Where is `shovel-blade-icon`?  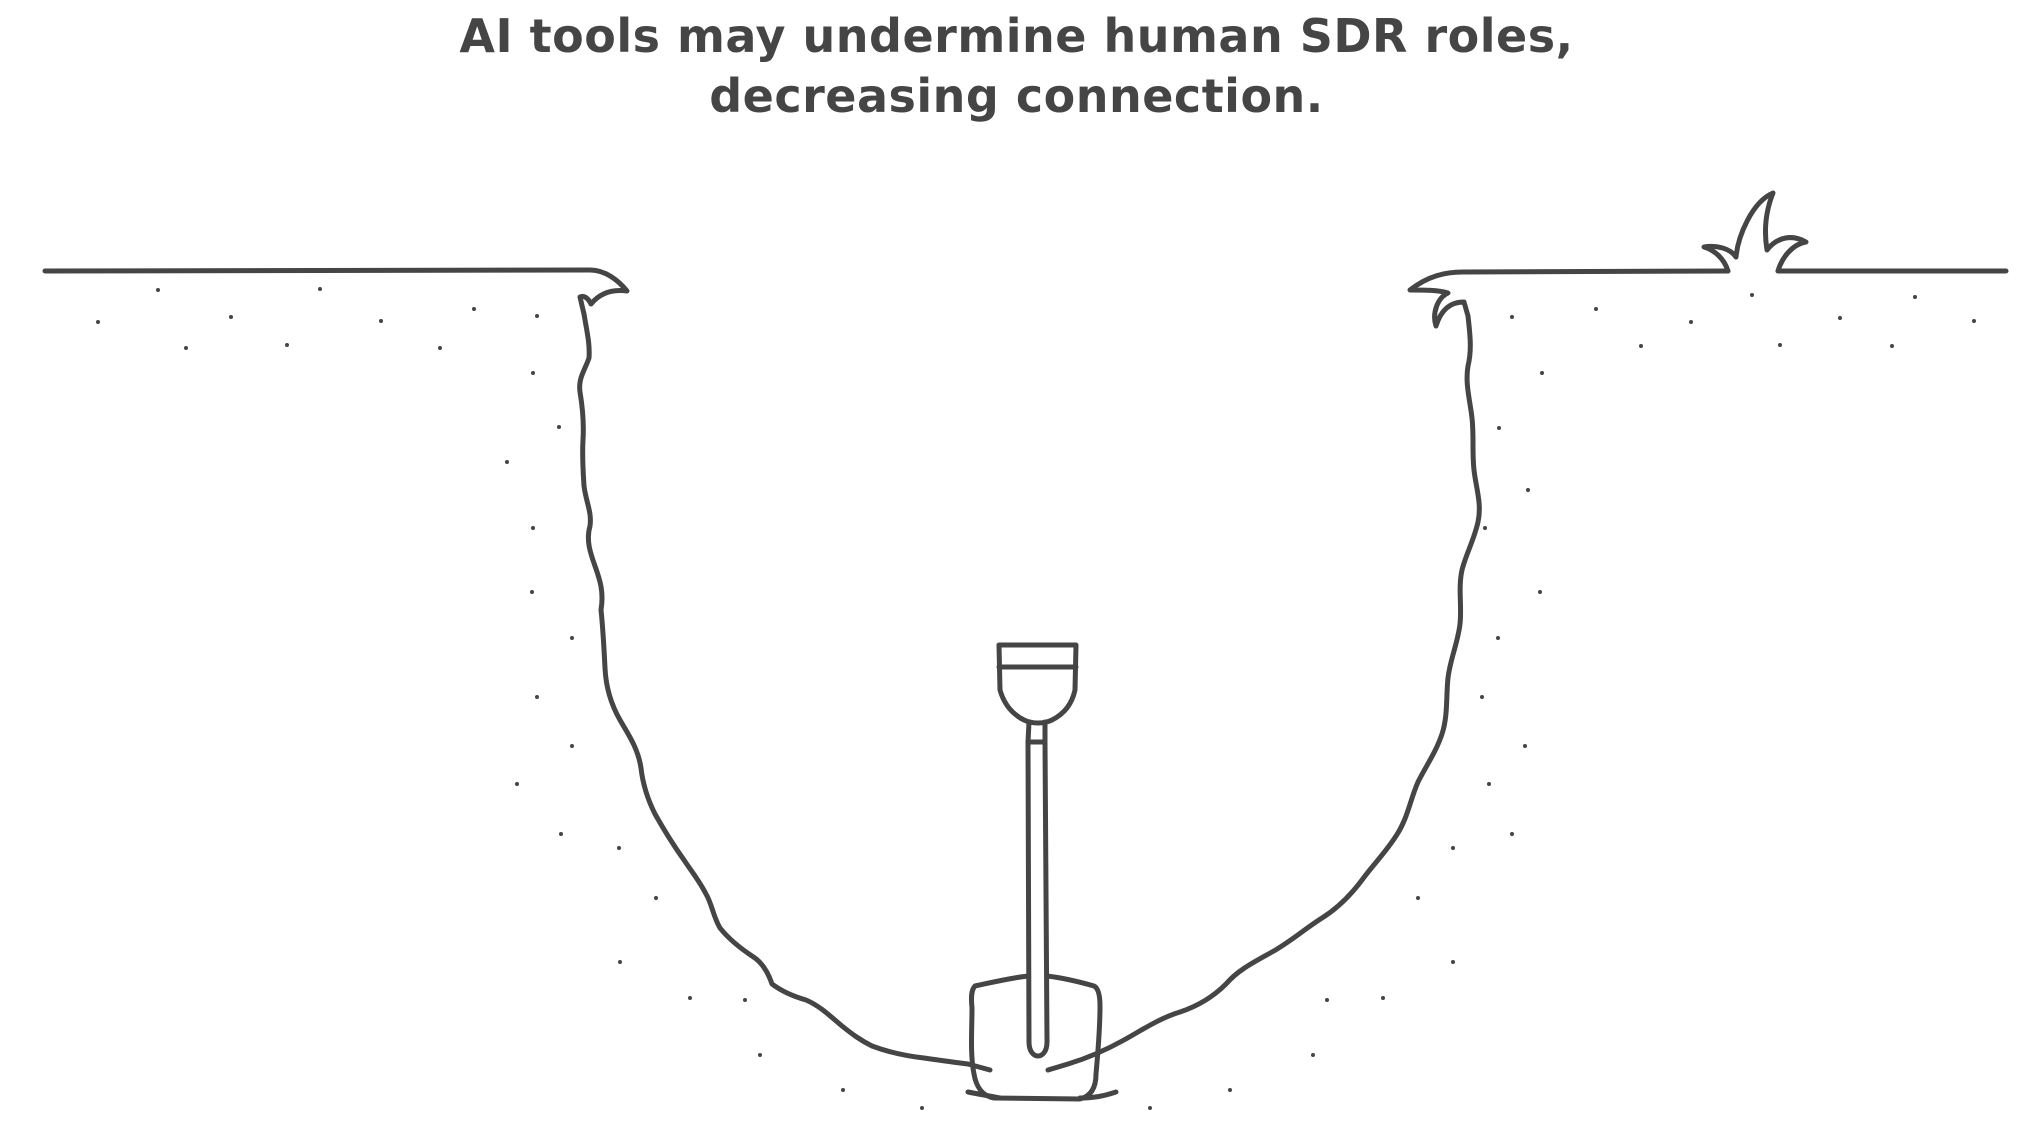 shovel-blade-icon is located at coordinates (1035, 1037).